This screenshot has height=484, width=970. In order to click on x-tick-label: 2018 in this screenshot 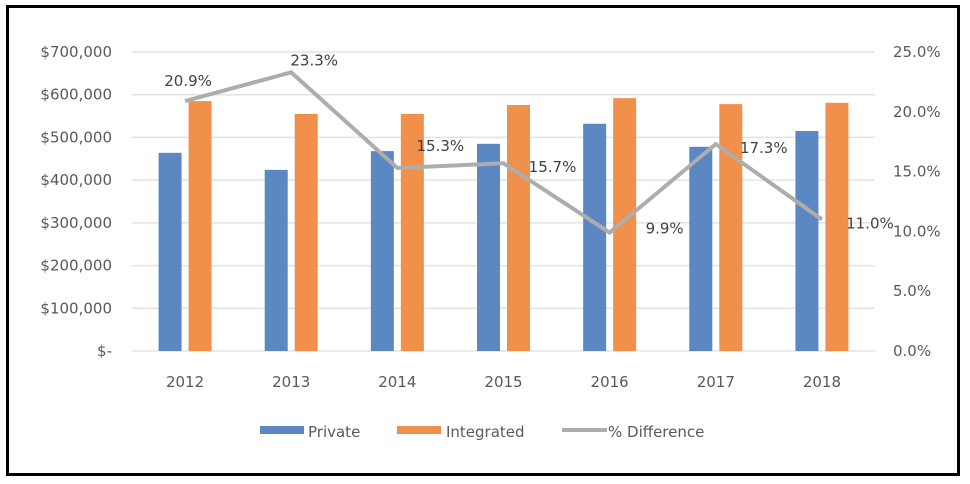, I will do `click(822, 382)`.